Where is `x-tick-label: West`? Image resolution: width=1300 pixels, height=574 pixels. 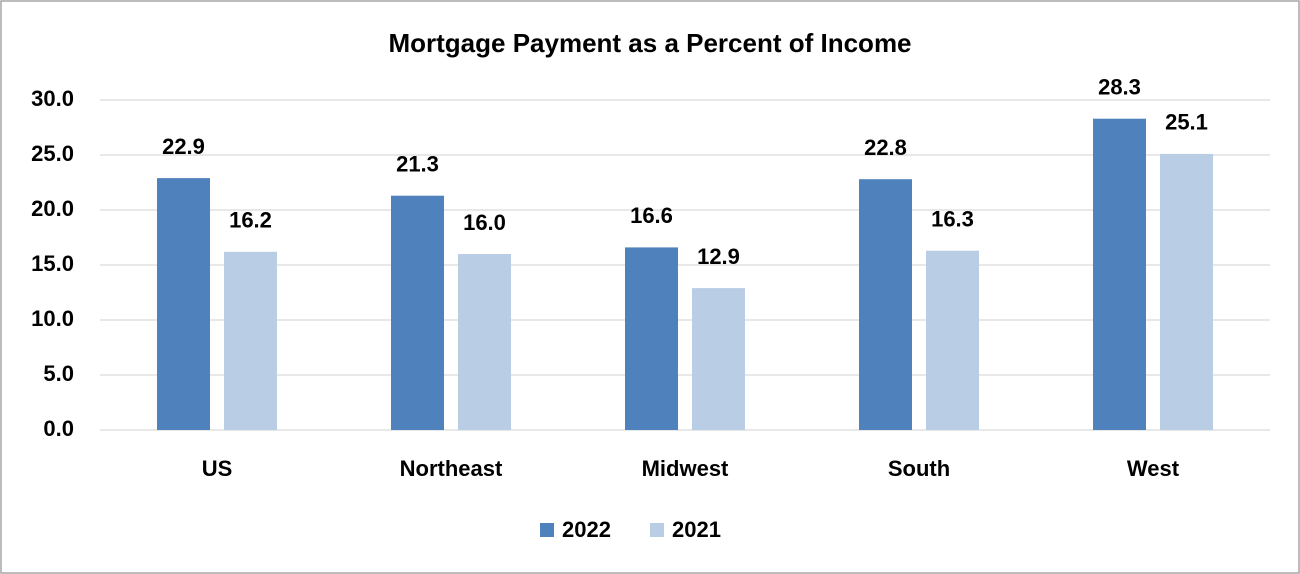
x-tick-label: West is located at coordinates (1153, 468).